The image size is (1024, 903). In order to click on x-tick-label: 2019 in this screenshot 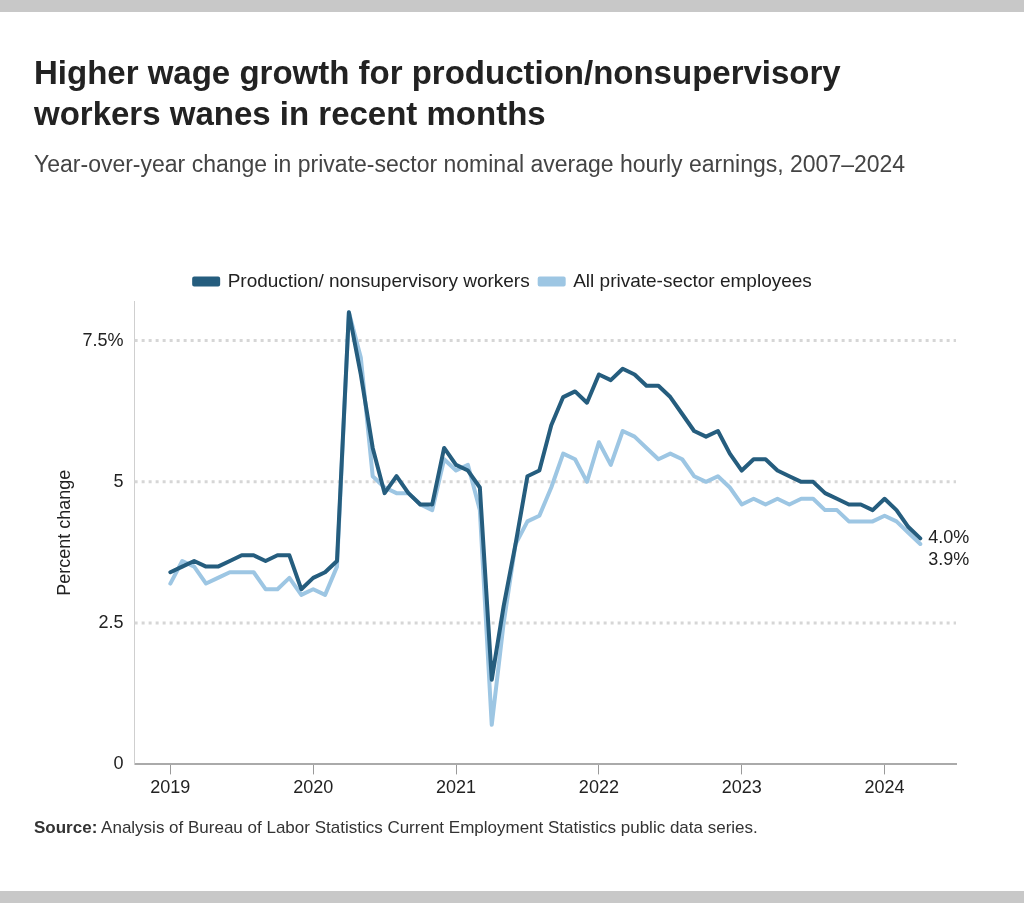, I will do `click(170, 787)`.